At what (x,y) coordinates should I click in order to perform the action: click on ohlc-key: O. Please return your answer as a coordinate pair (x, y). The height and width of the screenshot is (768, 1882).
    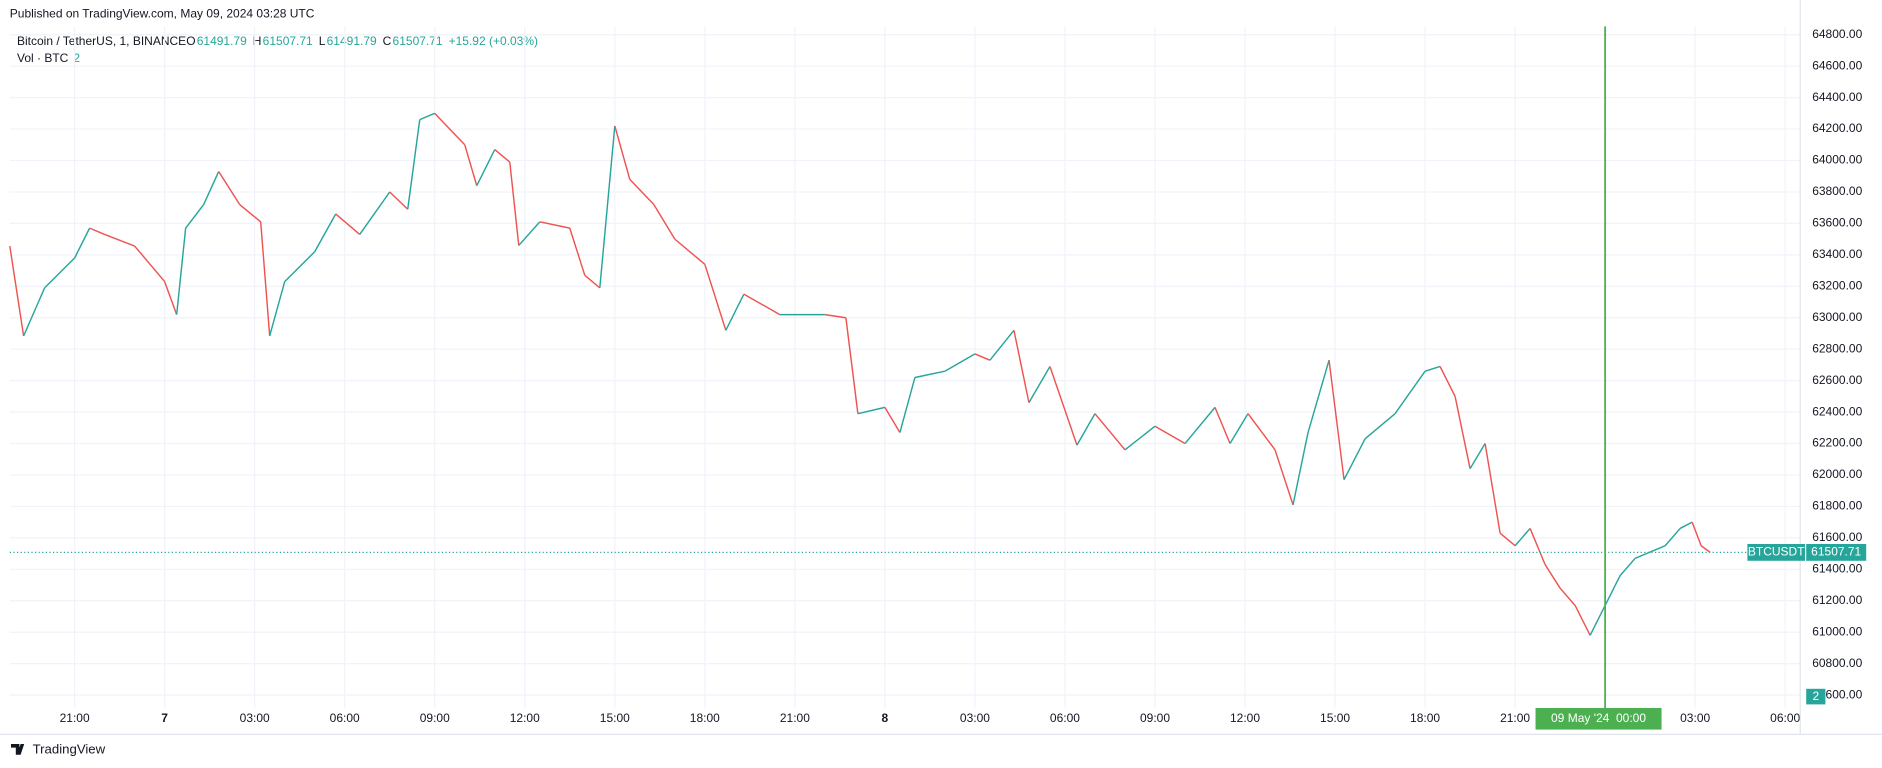
    Looking at the image, I should click on (190, 41).